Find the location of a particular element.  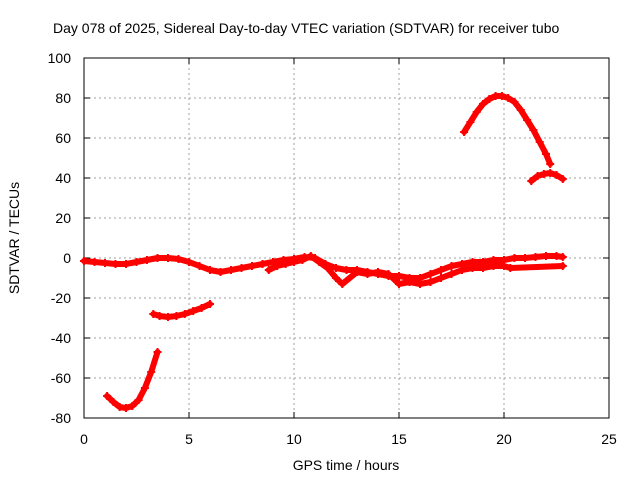

x-axis-label: GPS time / hours is located at coordinates (346, 465).